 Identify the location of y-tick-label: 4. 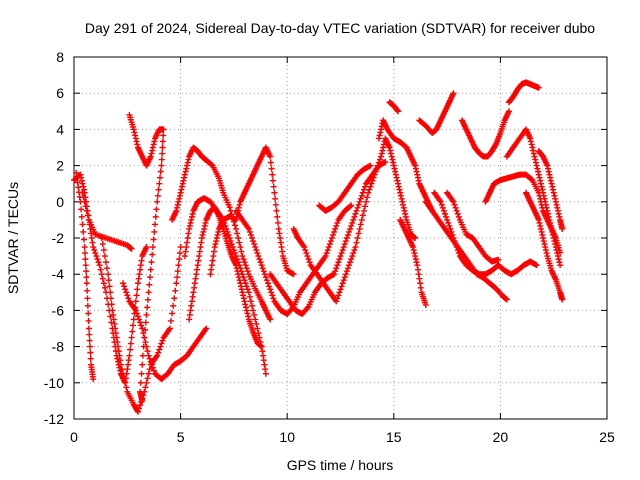
(60, 129).